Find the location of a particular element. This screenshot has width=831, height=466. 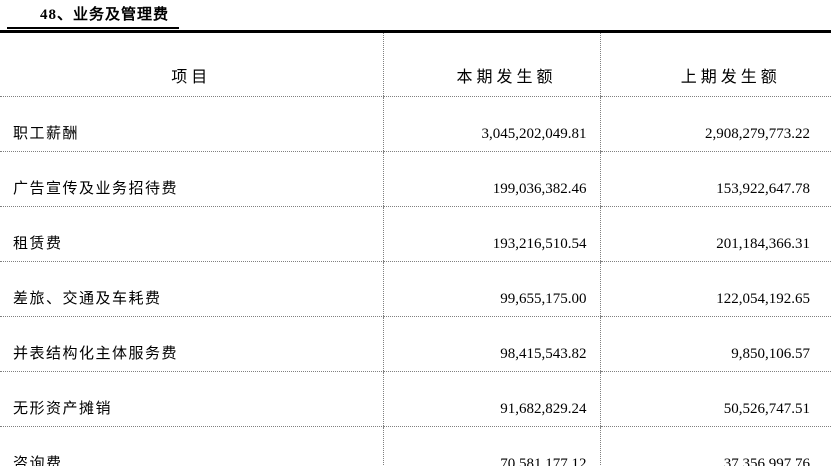

table-row: 并表结构化主体服务费 98,415,543.82 9,850,106.57 is located at coordinates (415, 344).